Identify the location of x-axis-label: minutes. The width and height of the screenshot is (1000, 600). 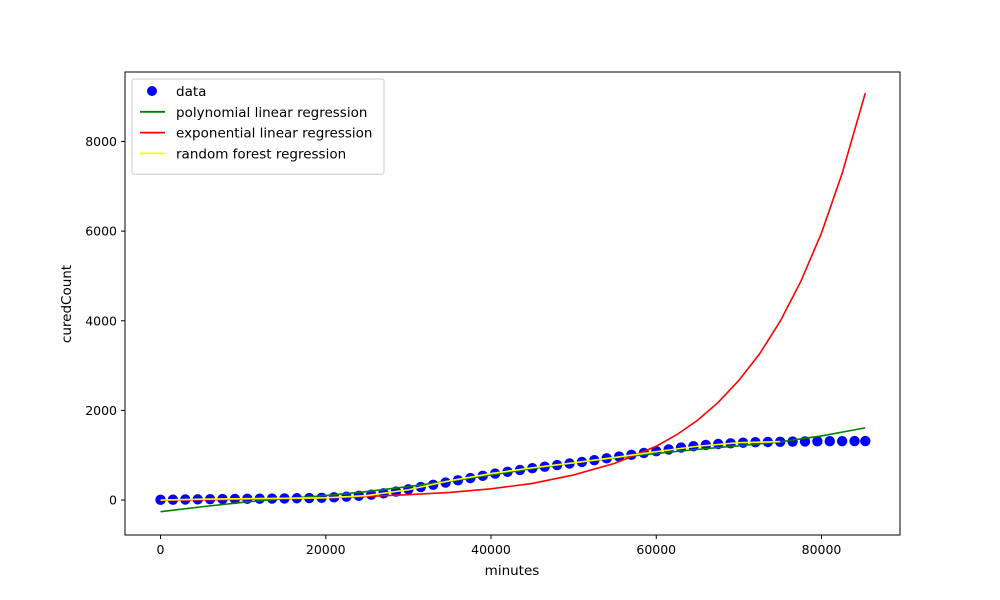
(512, 571).